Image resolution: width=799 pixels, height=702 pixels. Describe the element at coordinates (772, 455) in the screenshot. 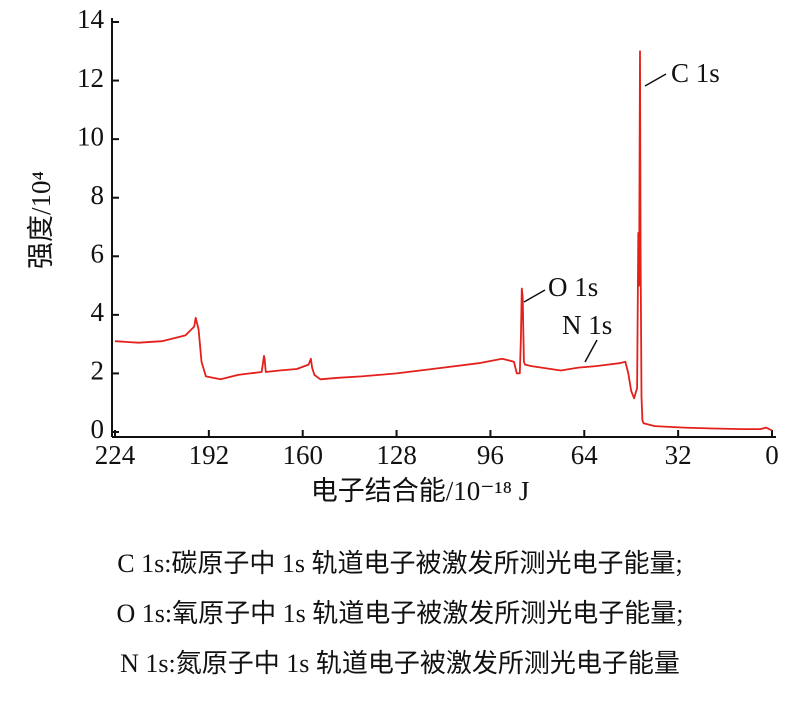

I see `x-tick-label: 0` at that location.